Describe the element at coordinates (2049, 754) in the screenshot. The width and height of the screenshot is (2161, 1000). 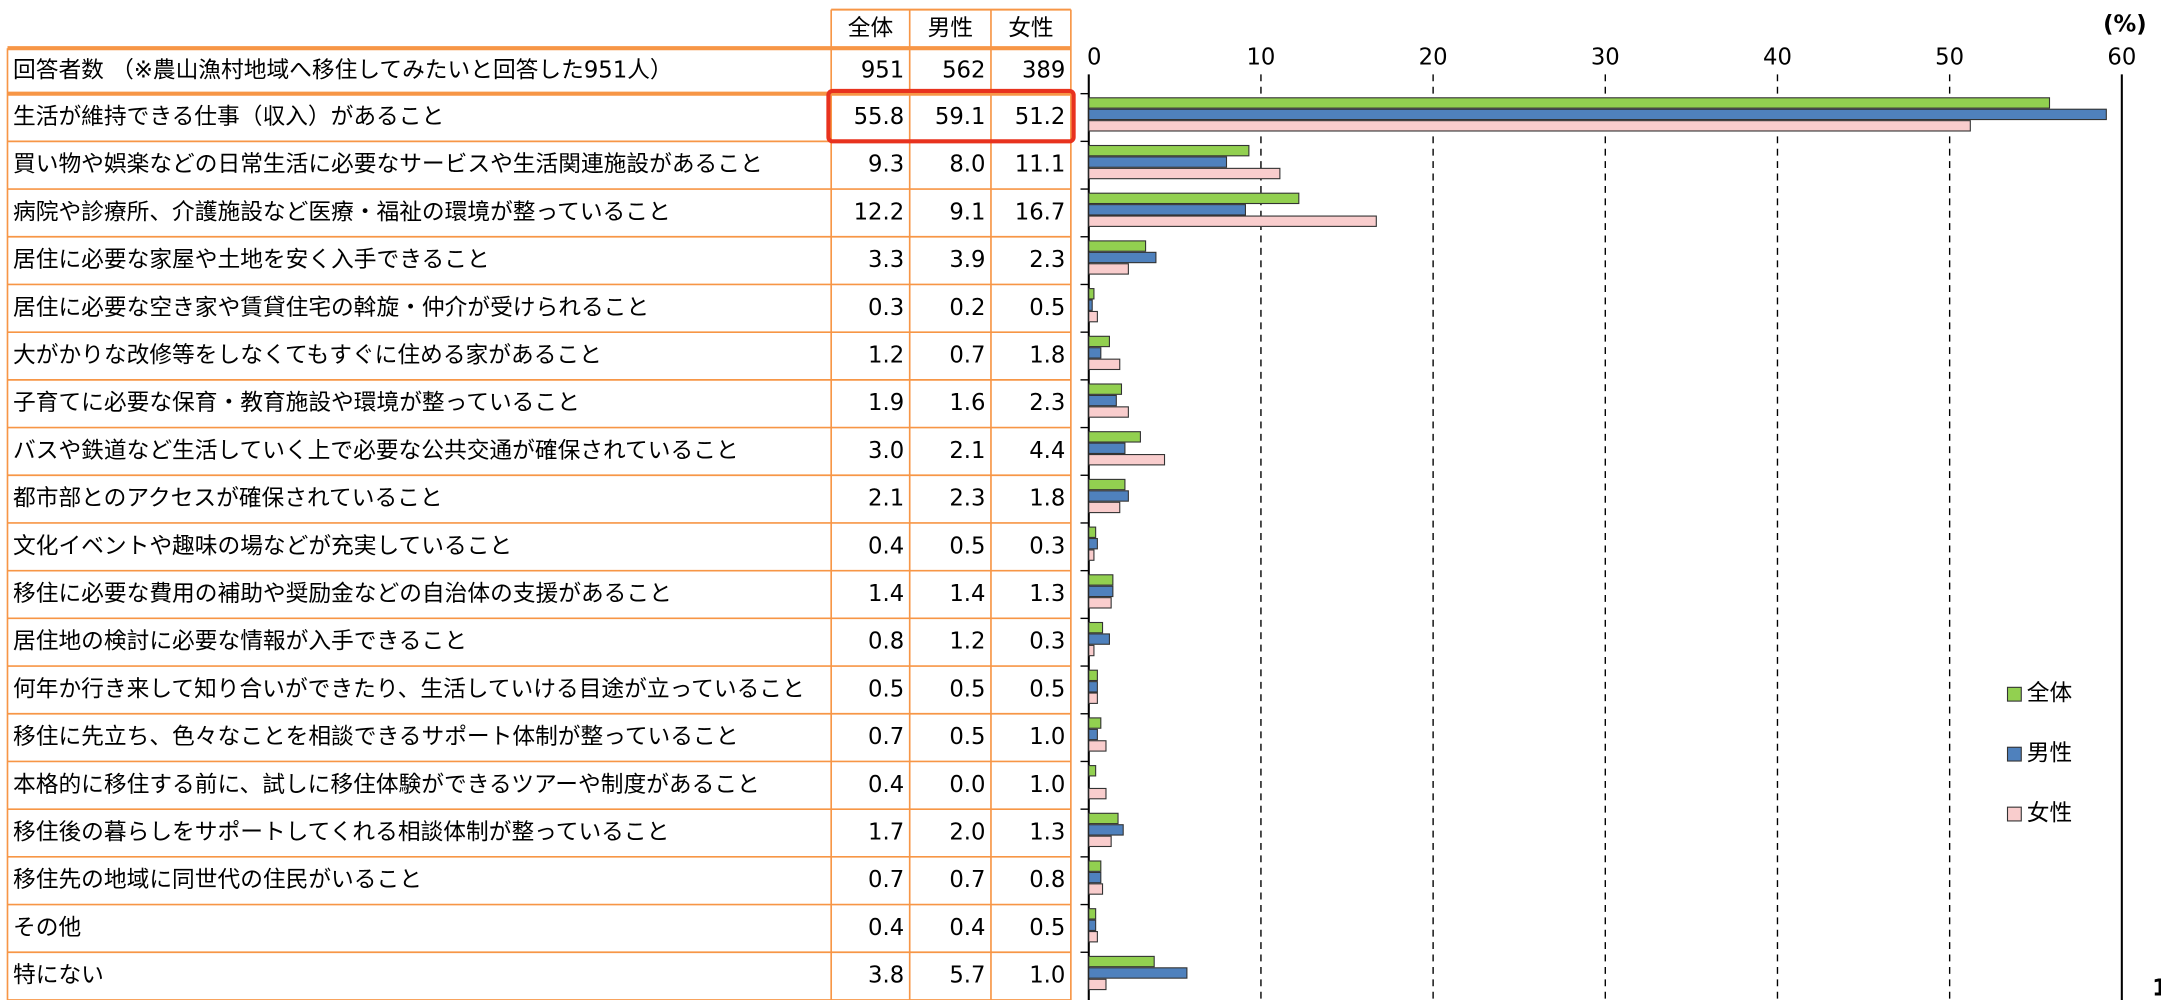
I see `legend-label: 男性` at that location.